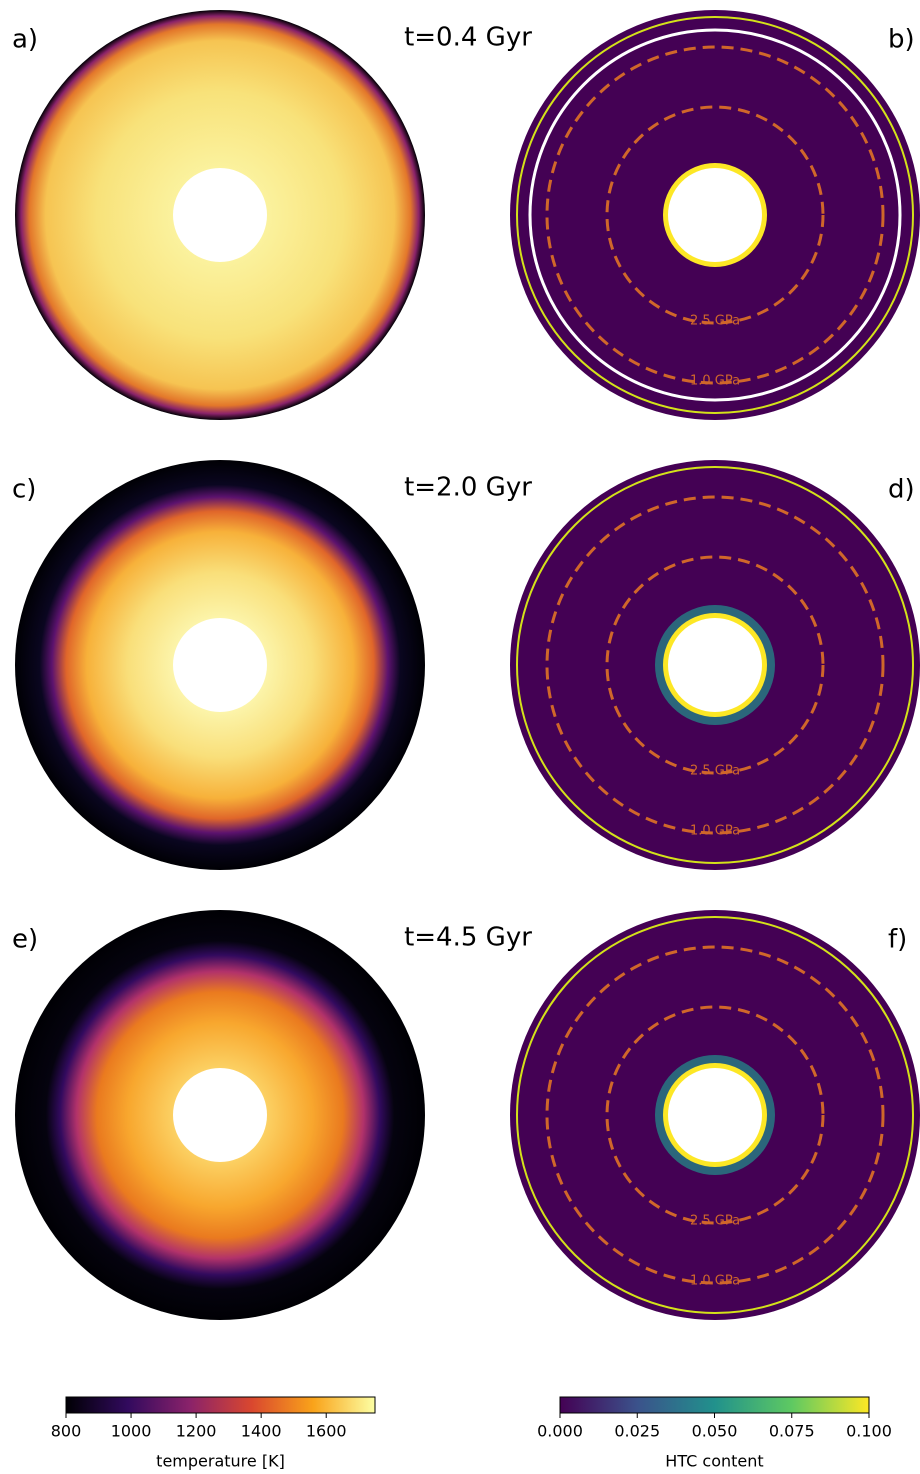 This screenshot has height=1474, width=920. Describe the element at coordinates (131, 1431) in the screenshot. I see `colorbar-tick-label: 1000` at that location.